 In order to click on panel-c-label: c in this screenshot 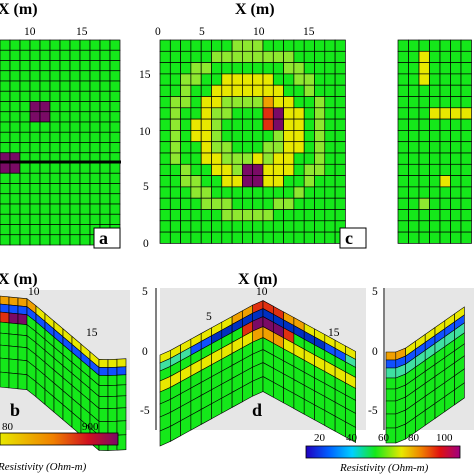, I will do `click(349, 238)`.